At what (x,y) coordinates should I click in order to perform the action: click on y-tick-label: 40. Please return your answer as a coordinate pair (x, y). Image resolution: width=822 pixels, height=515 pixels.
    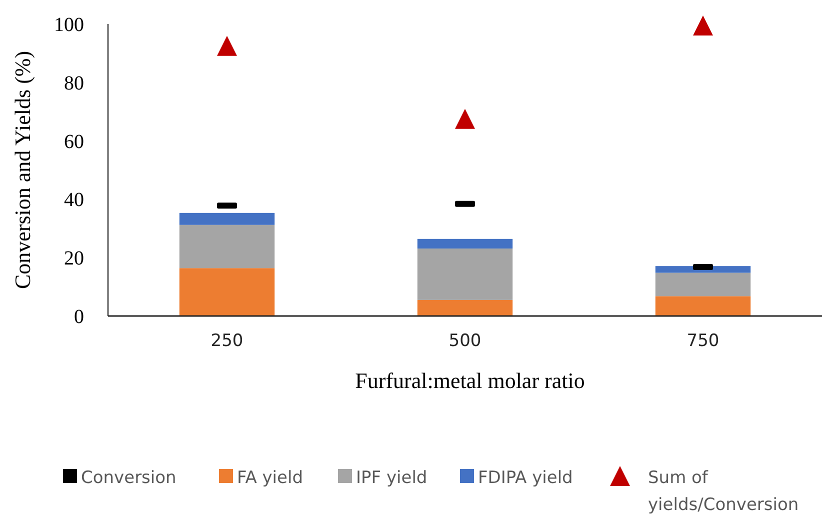
    Looking at the image, I should click on (74, 200).